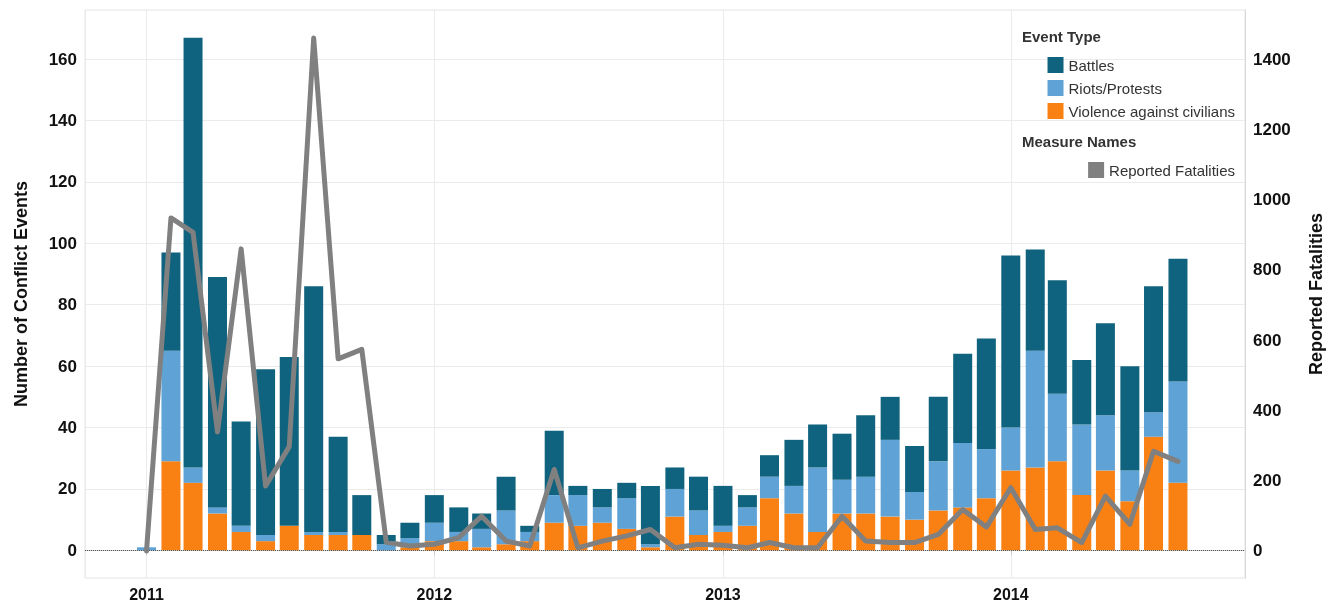  What do you see at coordinates (67, 428) in the screenshot?
I see `y-tick-label: 40` at bounding box center [67, 428].